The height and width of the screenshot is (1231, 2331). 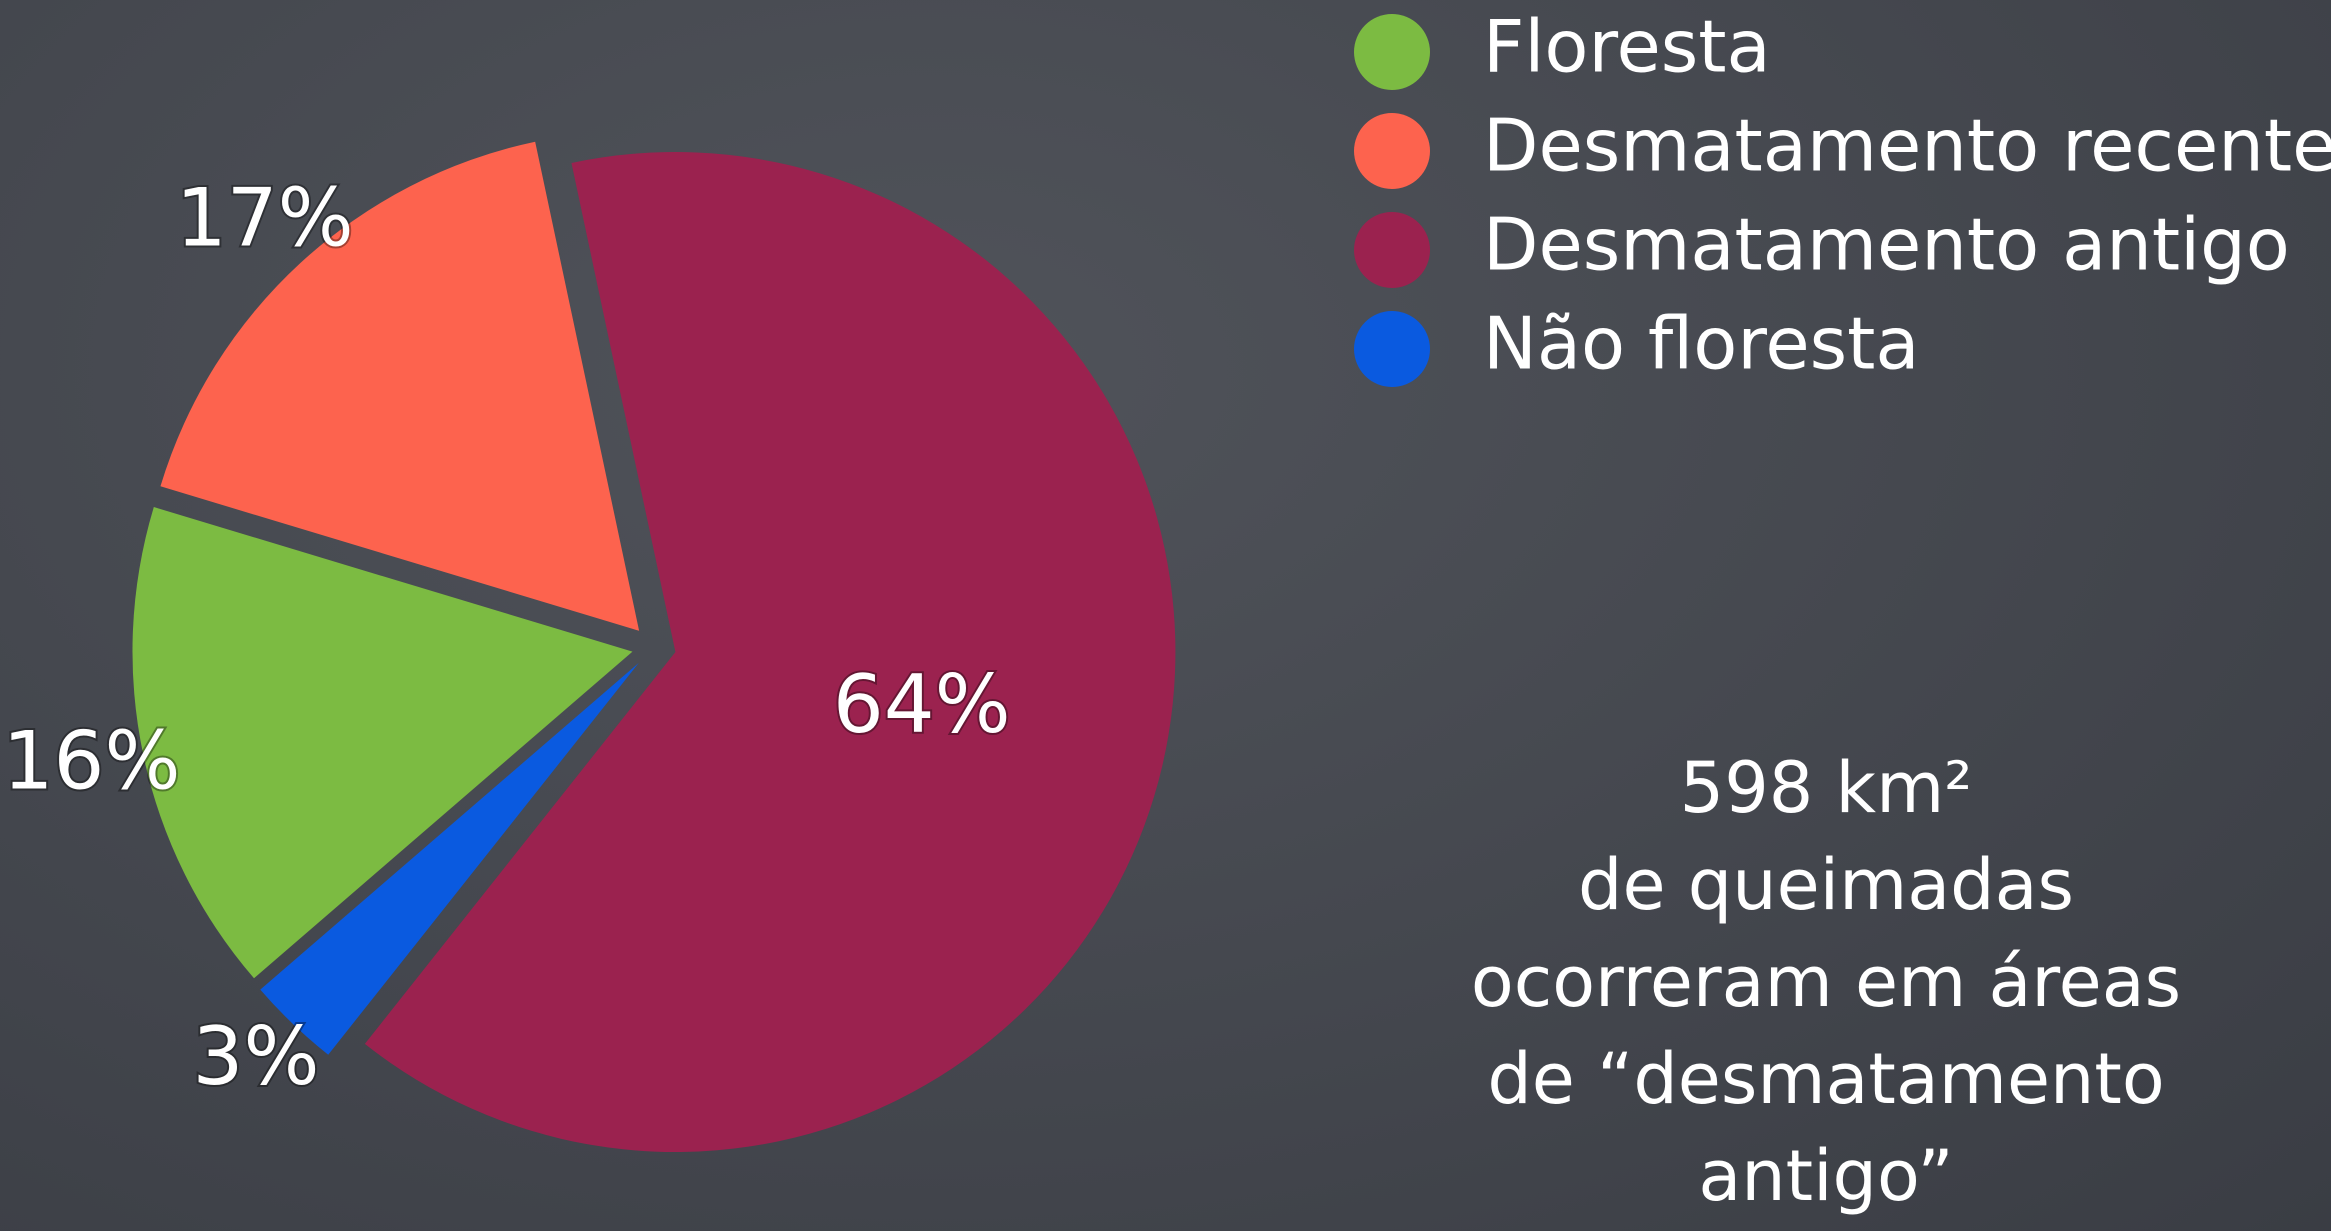 I want to click on annotation: de queimadas, so click(x=1826, y=885).